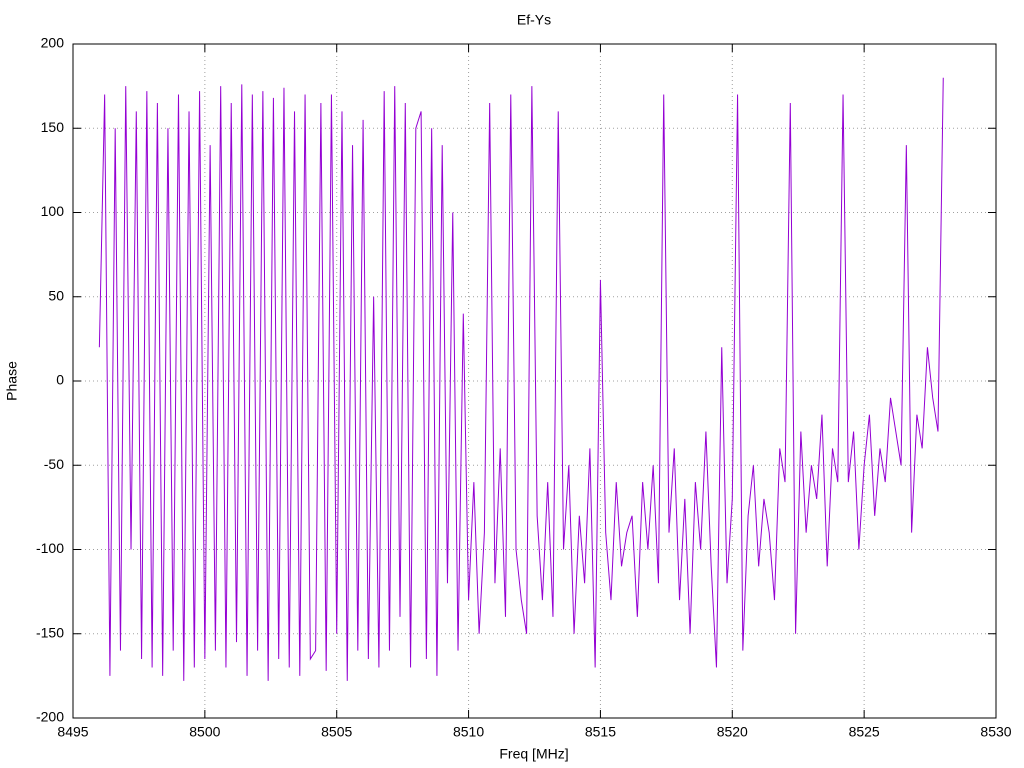 This screenshot has width=1024, height=768. Describe the element at coordinates (204, 732) in the screenshot. I see `x-tick-label: 8500` at that location.